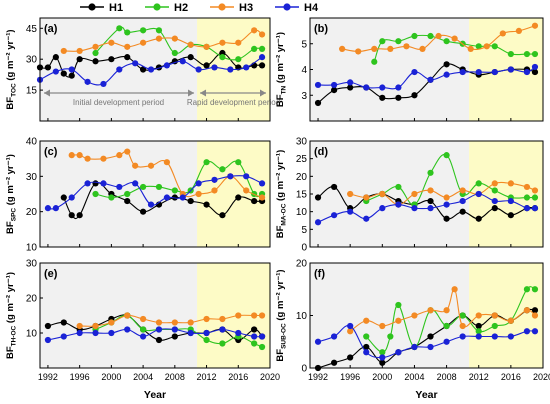 This screenshot has height=404, width=550. What do you see at coordinates (14, 90) in the screenshot?
I see `y-axis-label-sub: TOC` at bounding box center [14, 90].